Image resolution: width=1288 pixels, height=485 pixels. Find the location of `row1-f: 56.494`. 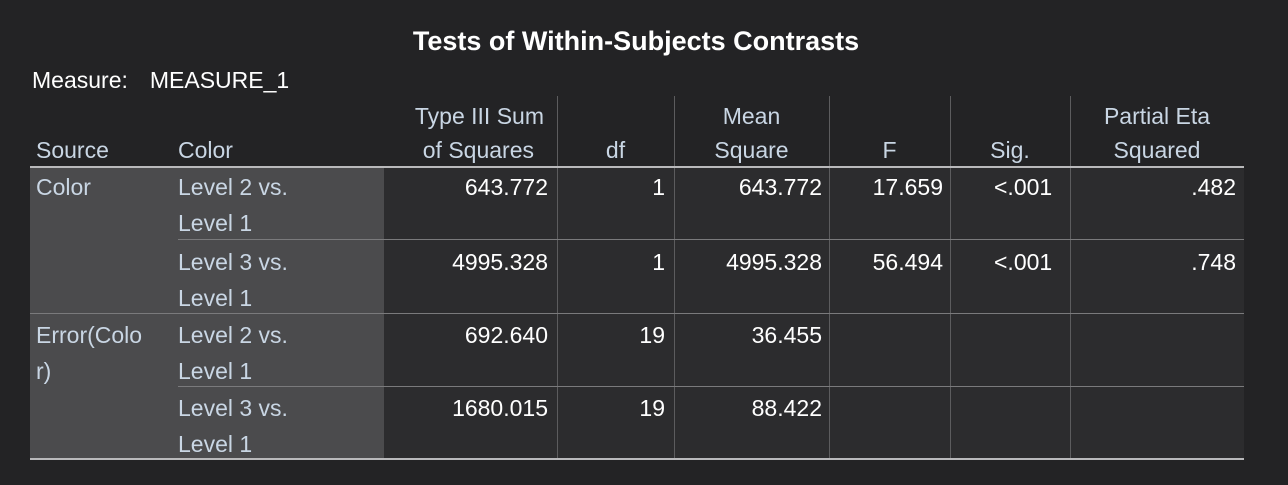

row1-f: 56.494 is located at coordinates (907, 262).